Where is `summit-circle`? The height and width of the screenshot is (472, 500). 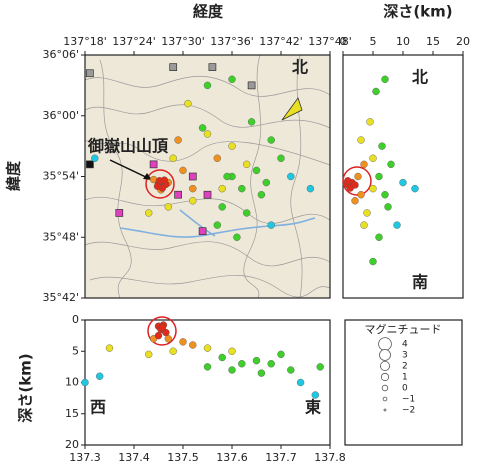 summit-circle is located at coordinates (160, 184).